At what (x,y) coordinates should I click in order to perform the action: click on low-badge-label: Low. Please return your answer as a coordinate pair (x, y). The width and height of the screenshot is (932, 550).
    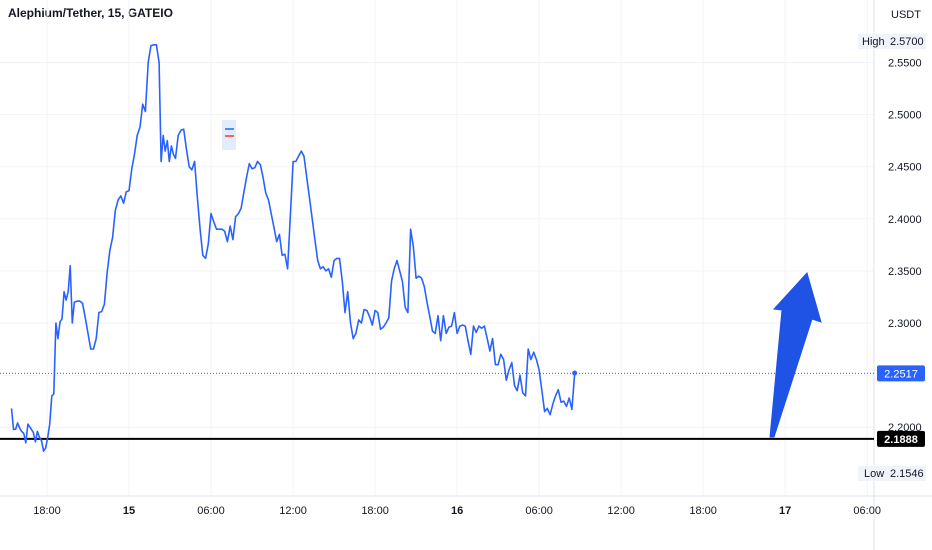
    Looking at the image, I should click on (874, 474).